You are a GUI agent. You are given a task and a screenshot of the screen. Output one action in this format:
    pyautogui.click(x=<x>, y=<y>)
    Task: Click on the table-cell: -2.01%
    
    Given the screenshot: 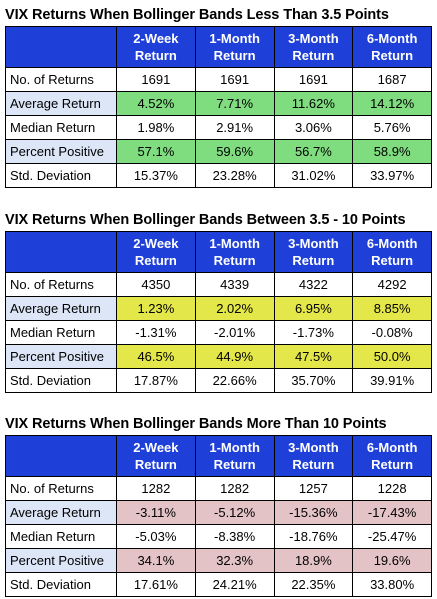 What is the action you would take?
    pyautogui.click(x=234, y=332)
    